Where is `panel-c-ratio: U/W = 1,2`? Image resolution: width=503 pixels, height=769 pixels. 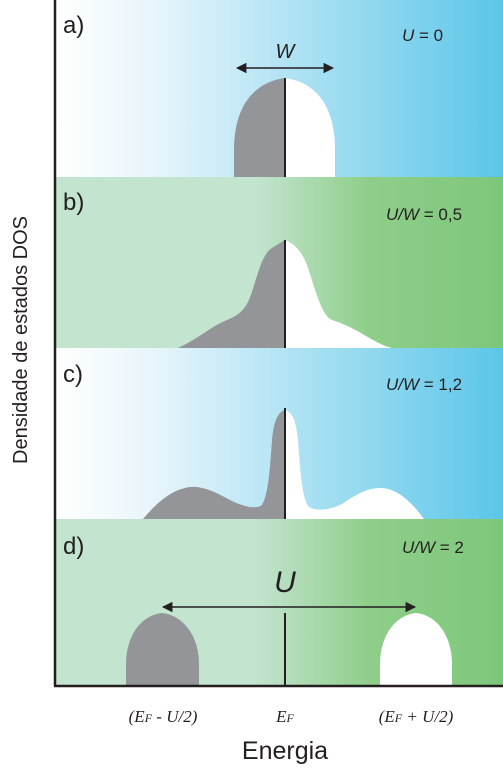 panel-c-ratio: U/W = 1,2 is located at coordinates (424, 384).